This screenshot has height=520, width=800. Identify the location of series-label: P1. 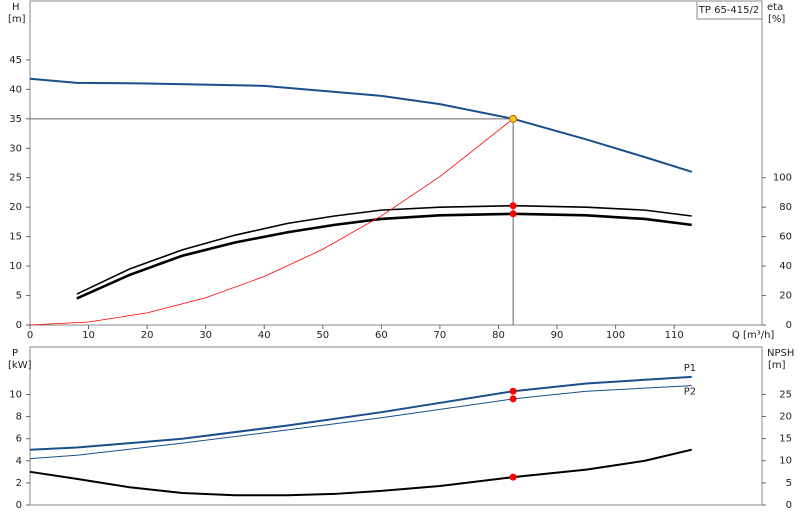
(690, 368).